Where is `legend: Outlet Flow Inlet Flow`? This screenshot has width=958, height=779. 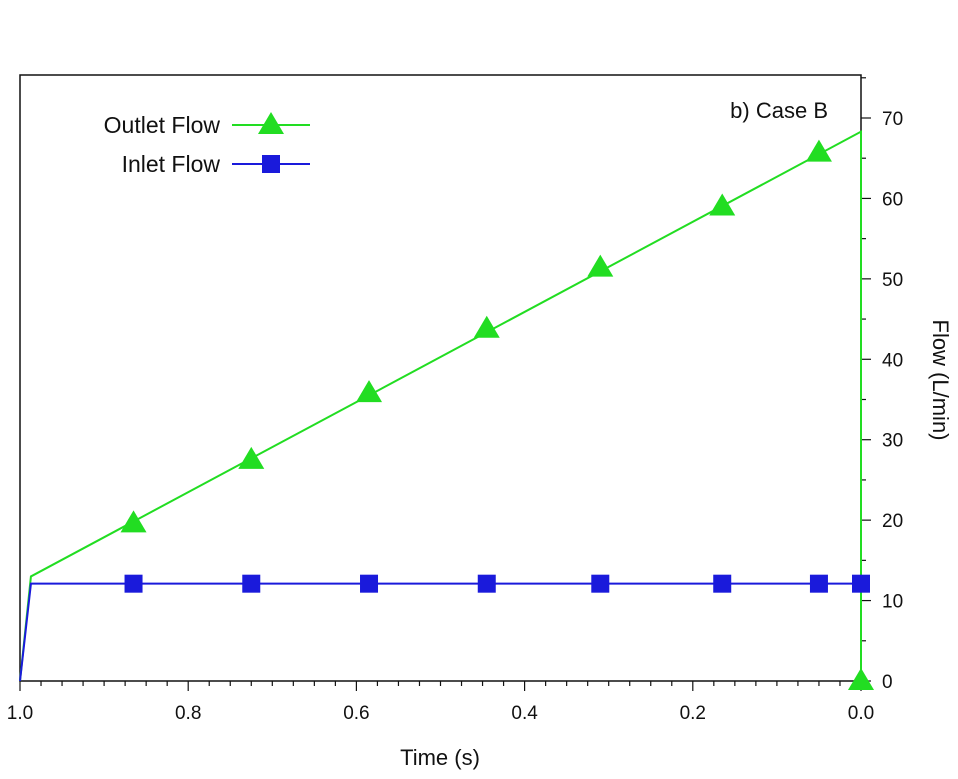 legend: Outlet Flow Inlet Flow is located at coordinates (207, 144).